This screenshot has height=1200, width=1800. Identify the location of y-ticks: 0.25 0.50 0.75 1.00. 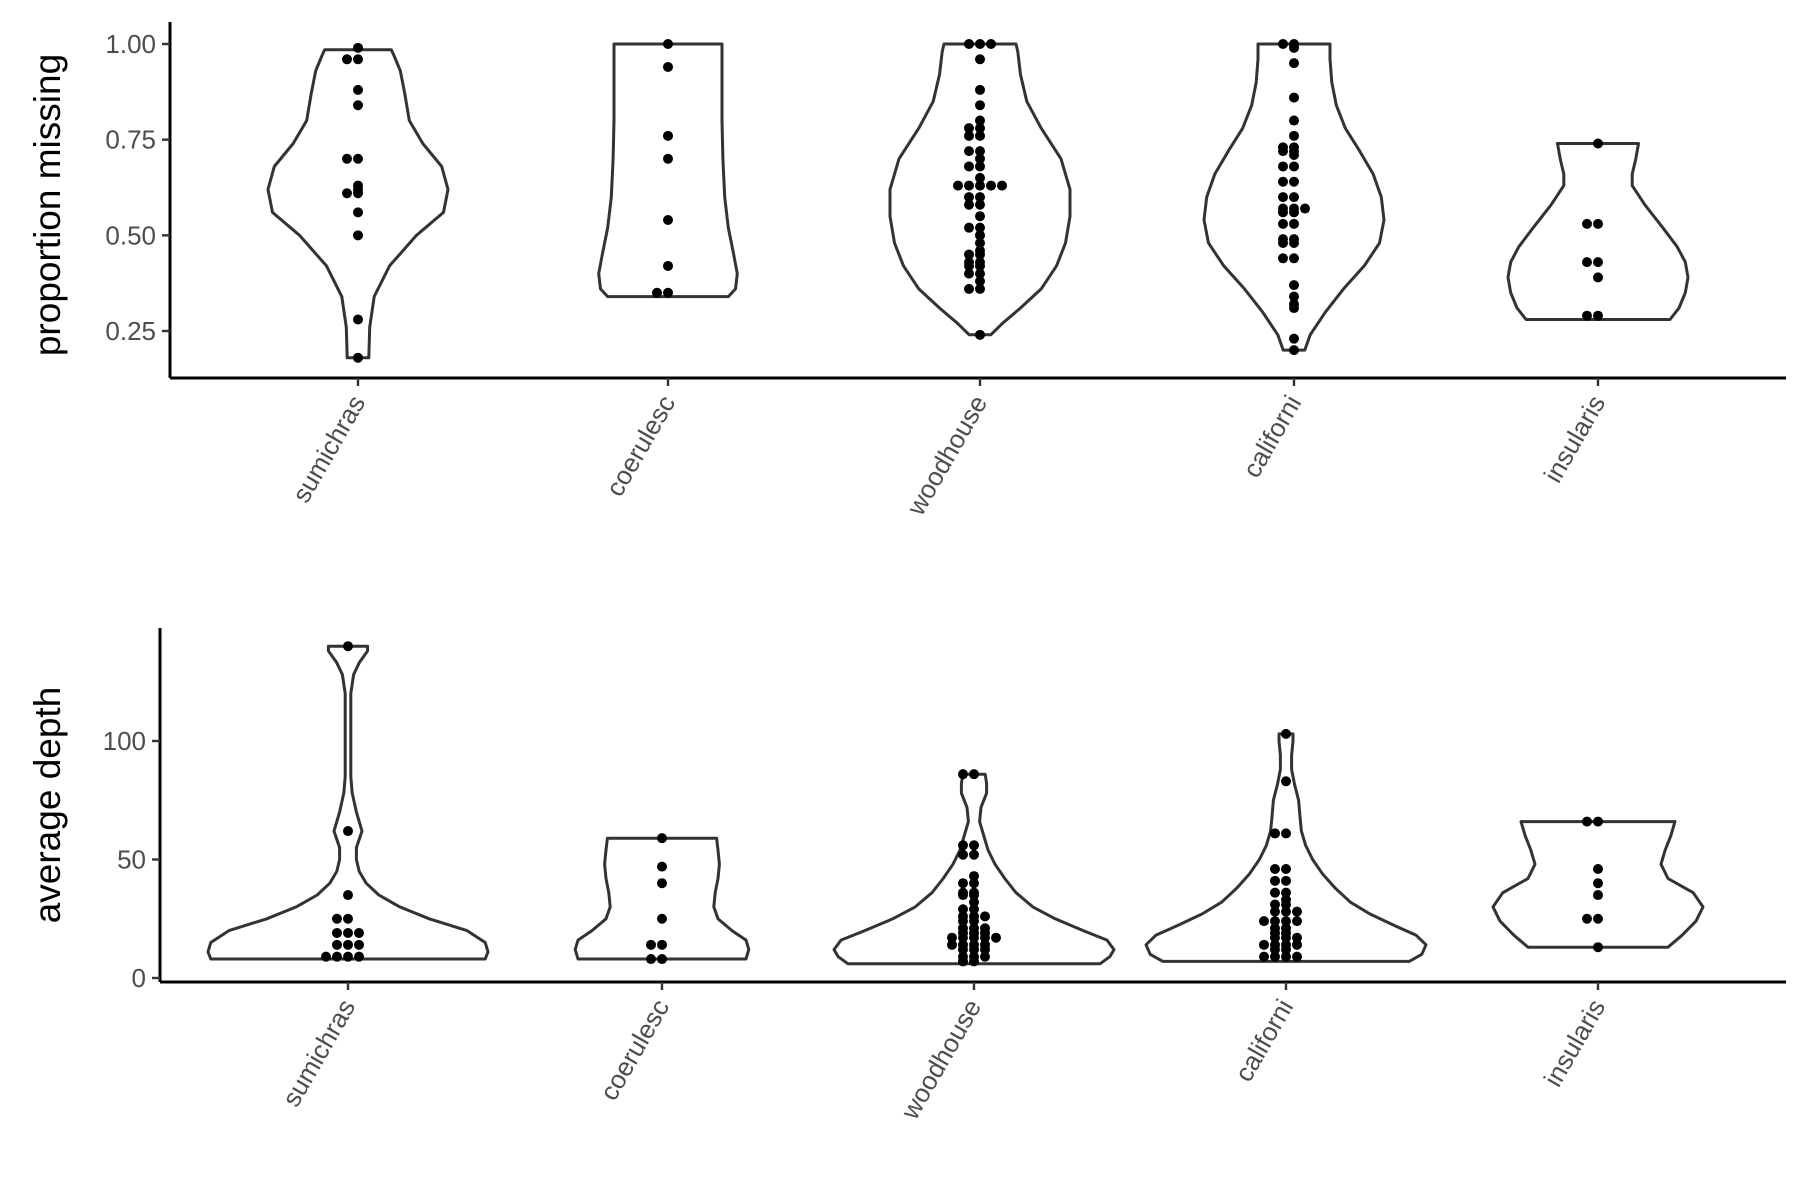
(137, 187).